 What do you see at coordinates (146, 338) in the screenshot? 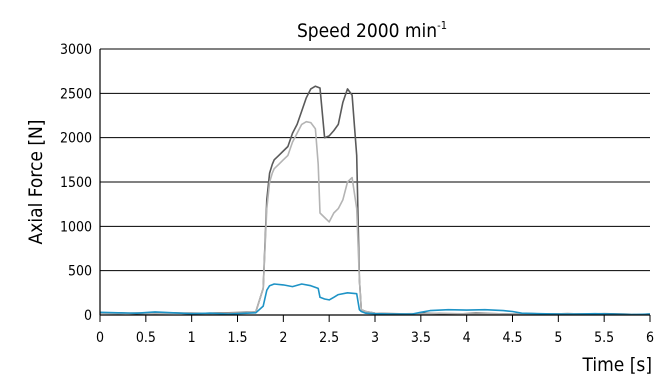
I see `x-tick-label: 0.5` at bounding box center [146, 338].